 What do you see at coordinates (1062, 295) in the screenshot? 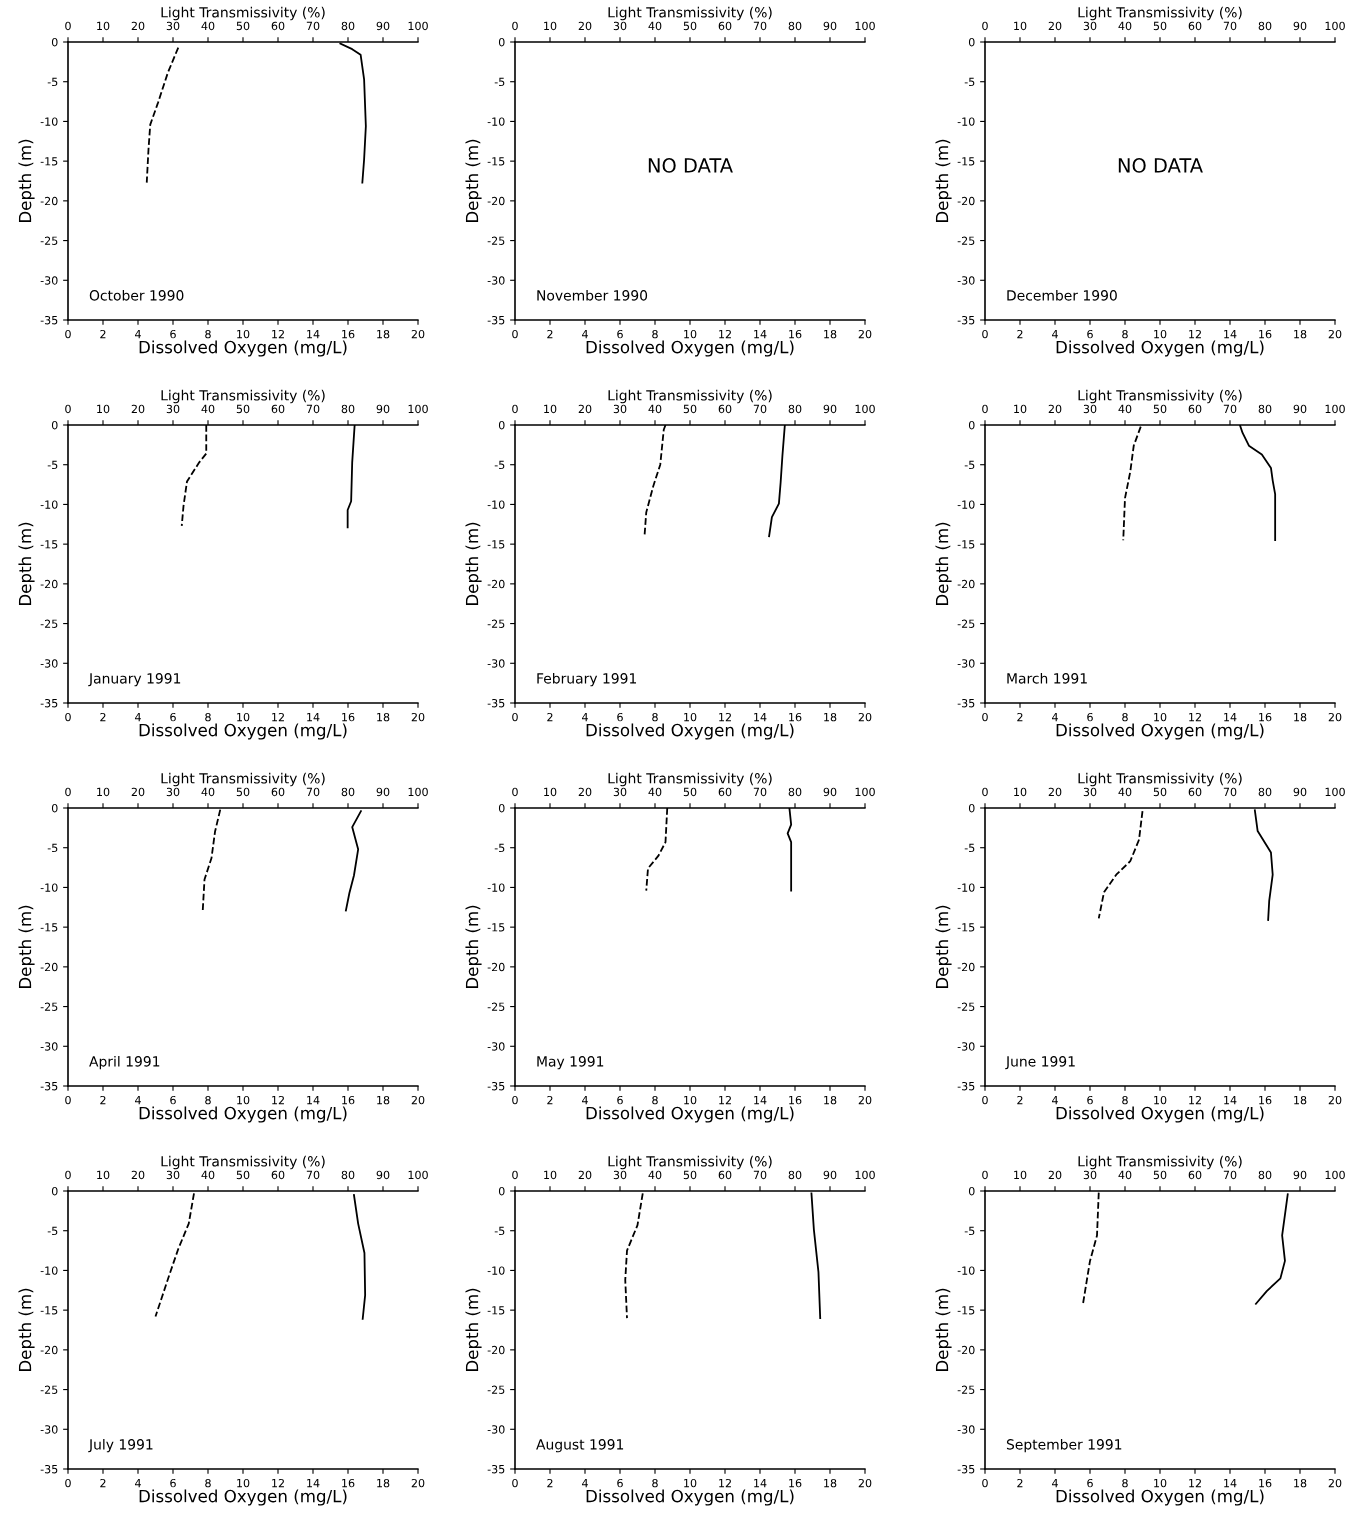
I see `text: December 1990` at bounding box center [1062, 295].